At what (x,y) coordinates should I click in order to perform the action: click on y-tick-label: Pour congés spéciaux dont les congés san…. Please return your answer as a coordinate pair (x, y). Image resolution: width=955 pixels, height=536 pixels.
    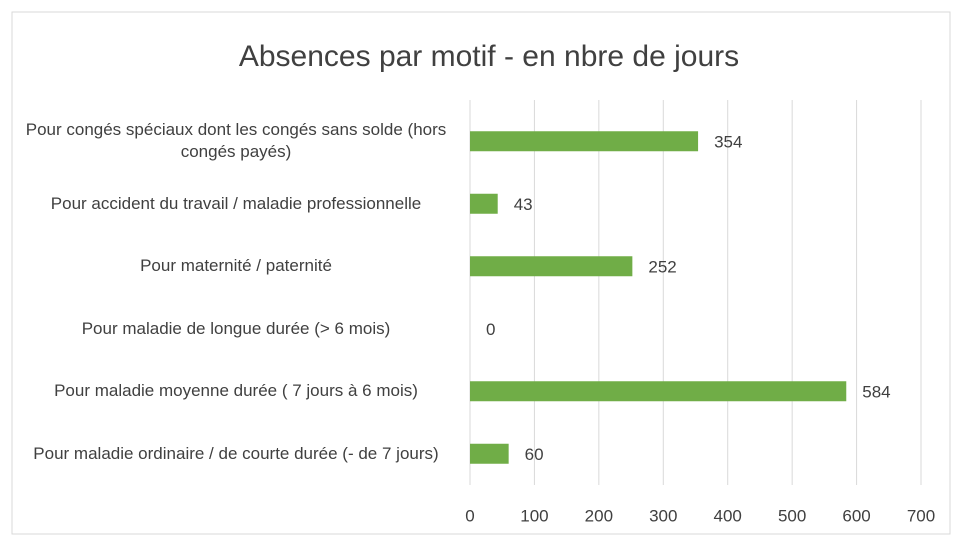
    Looking at the image, I should click on (236, 141).